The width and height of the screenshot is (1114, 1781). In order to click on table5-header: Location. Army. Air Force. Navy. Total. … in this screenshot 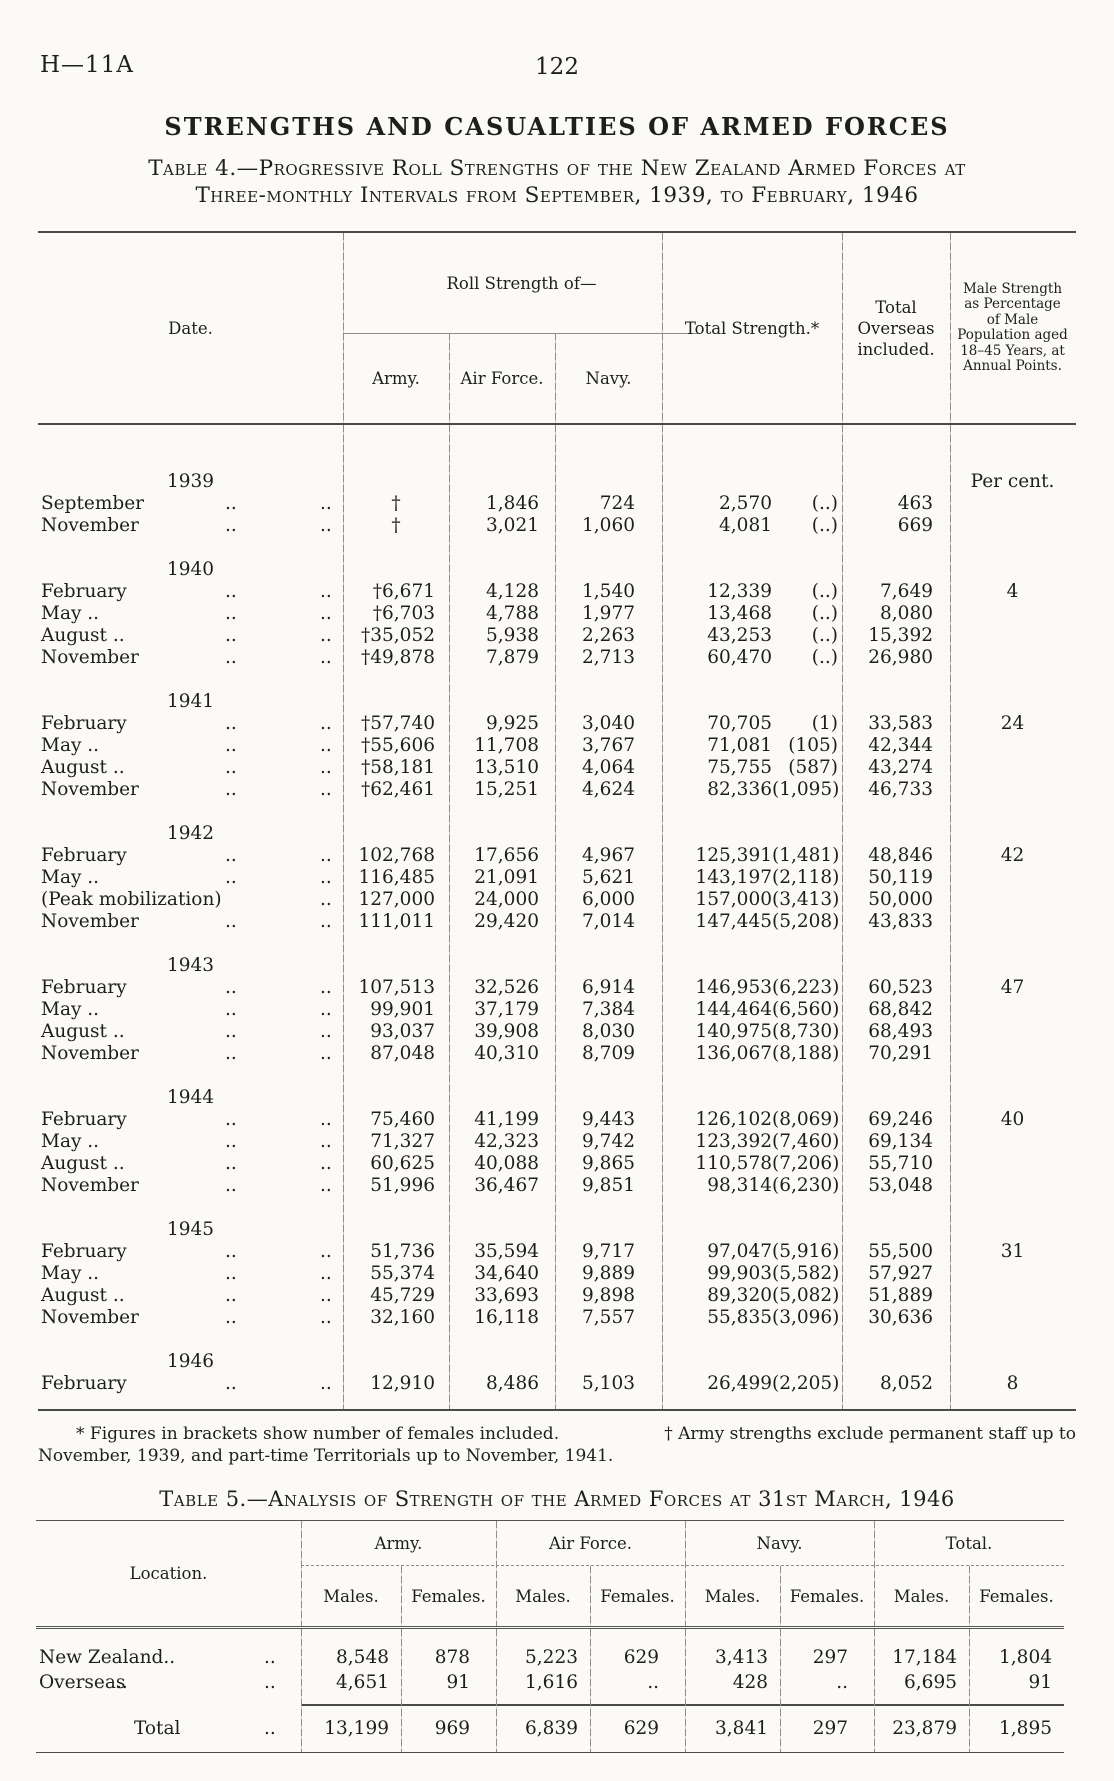, I will do `click(550, 1575)`.